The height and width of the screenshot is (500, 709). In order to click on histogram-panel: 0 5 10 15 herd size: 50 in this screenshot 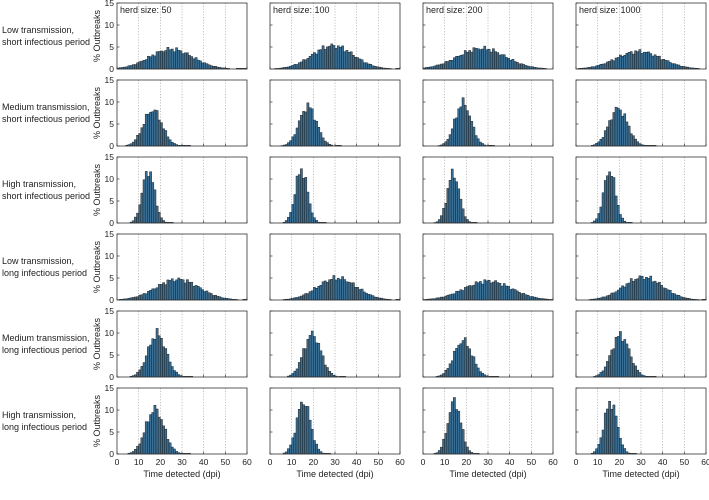, I will do `click(176, 37)`.